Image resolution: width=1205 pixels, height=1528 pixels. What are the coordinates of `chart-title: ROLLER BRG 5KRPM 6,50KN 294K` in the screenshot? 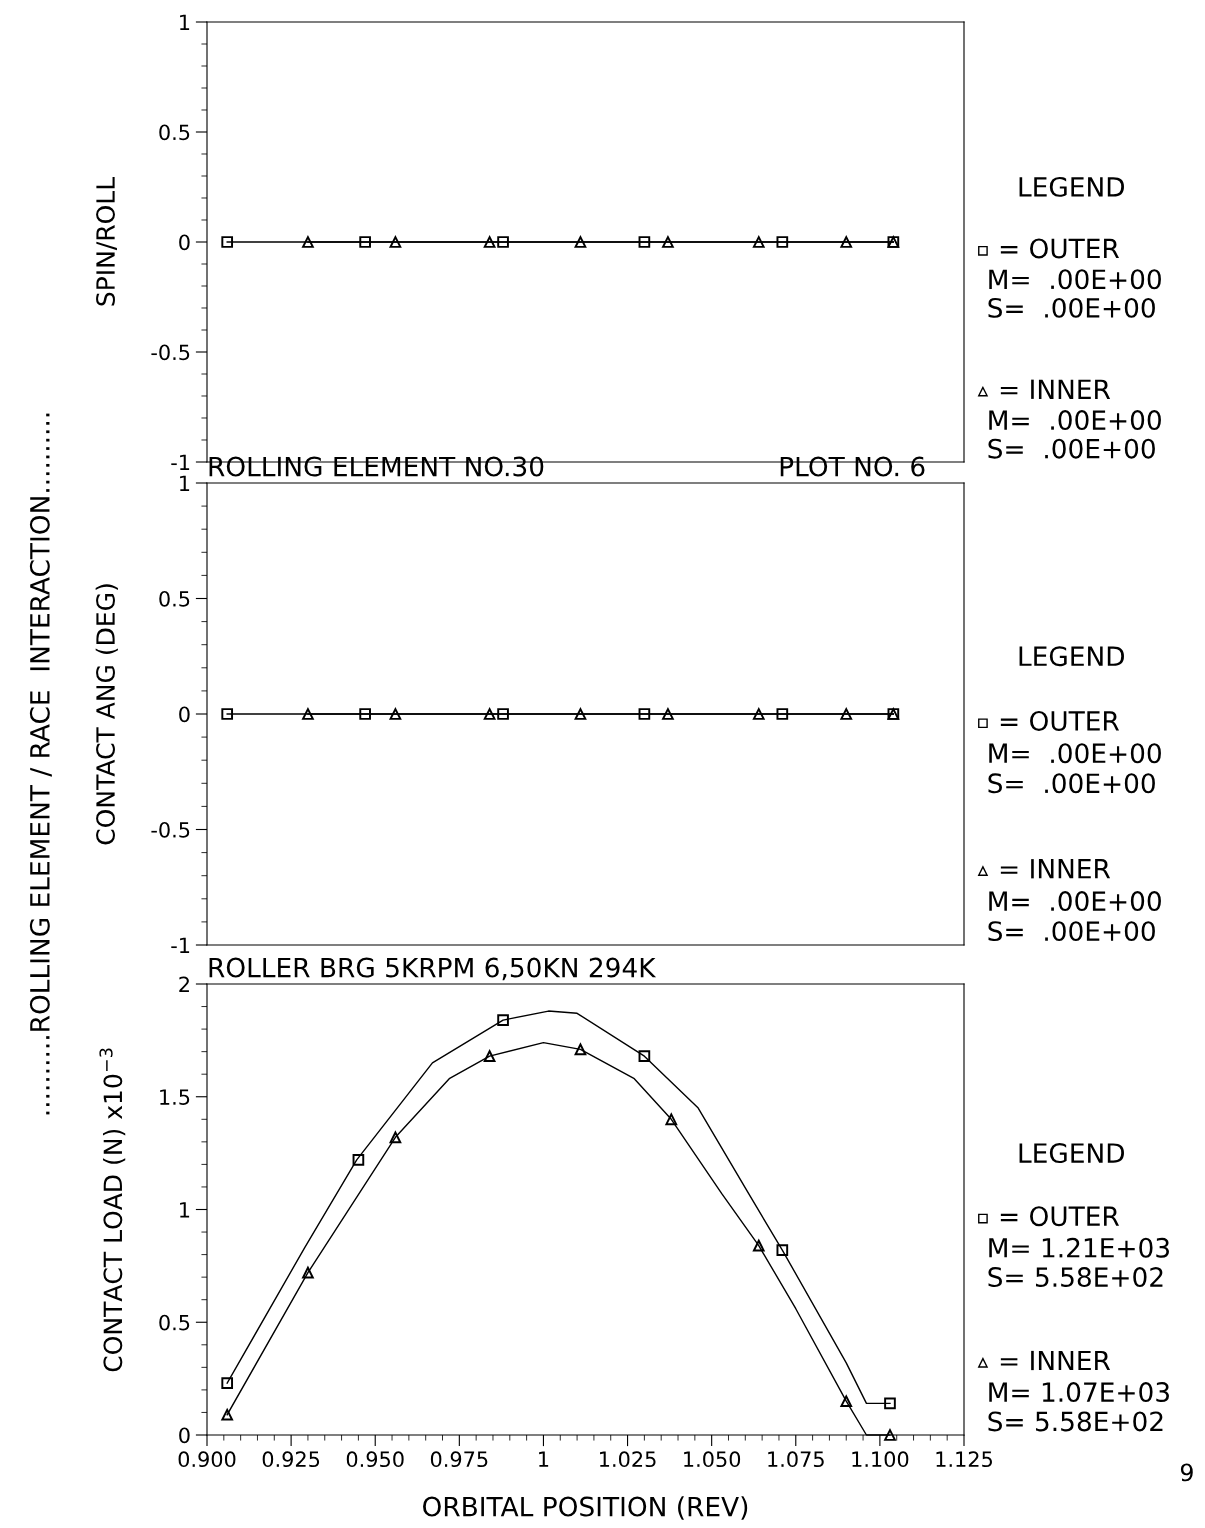 It's located at (433, 969).